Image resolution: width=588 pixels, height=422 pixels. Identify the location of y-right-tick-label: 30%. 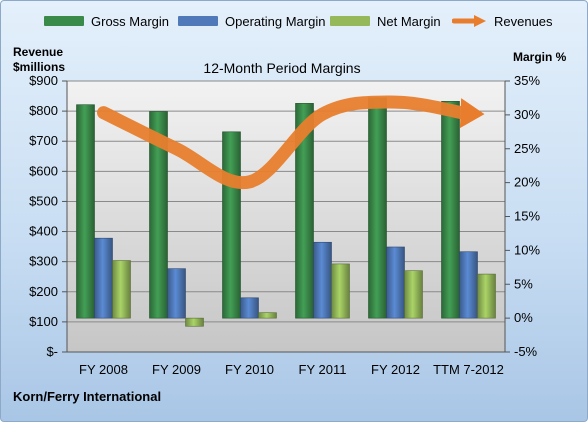
(527, 114).